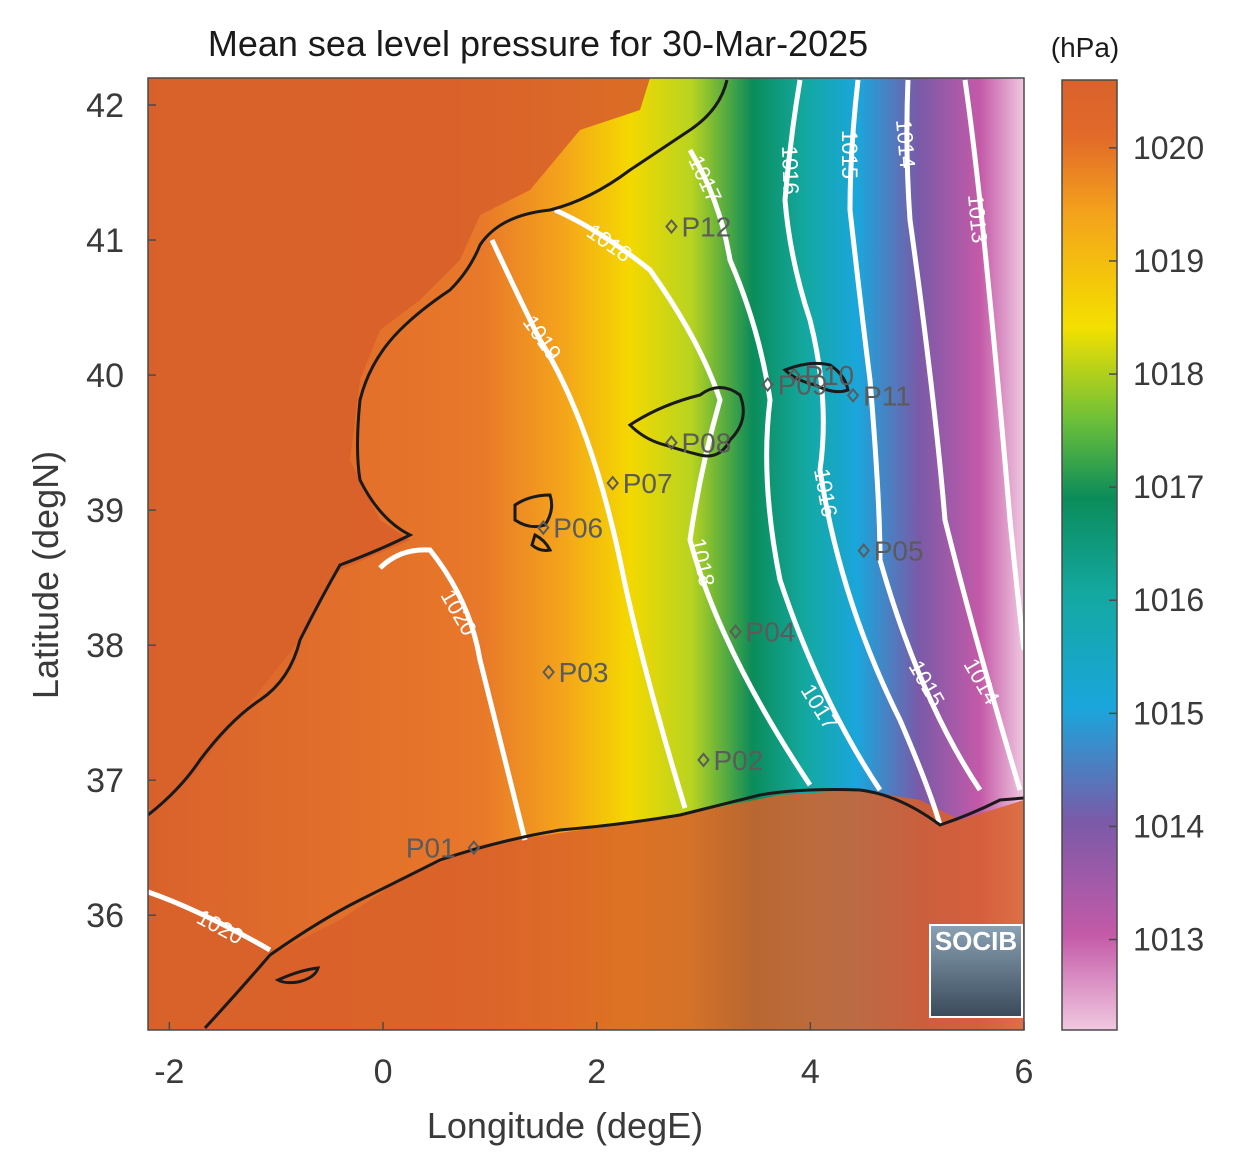 The width and height of the screenshot is (1243, 1173). Describe the element at coordinates (790, 170) in the screenshot. I see `isobar-label: 1016` at that location.